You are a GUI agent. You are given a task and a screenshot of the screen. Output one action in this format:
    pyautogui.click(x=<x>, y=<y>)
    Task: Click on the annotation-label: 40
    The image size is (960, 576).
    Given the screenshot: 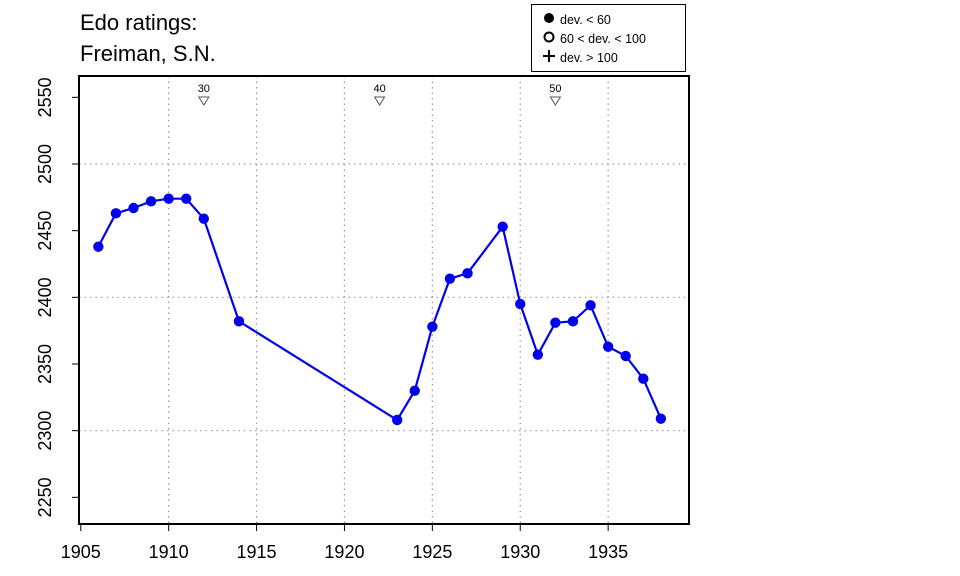 What is the action you would take?
    pyautogui.click(x=379, y=89)
    